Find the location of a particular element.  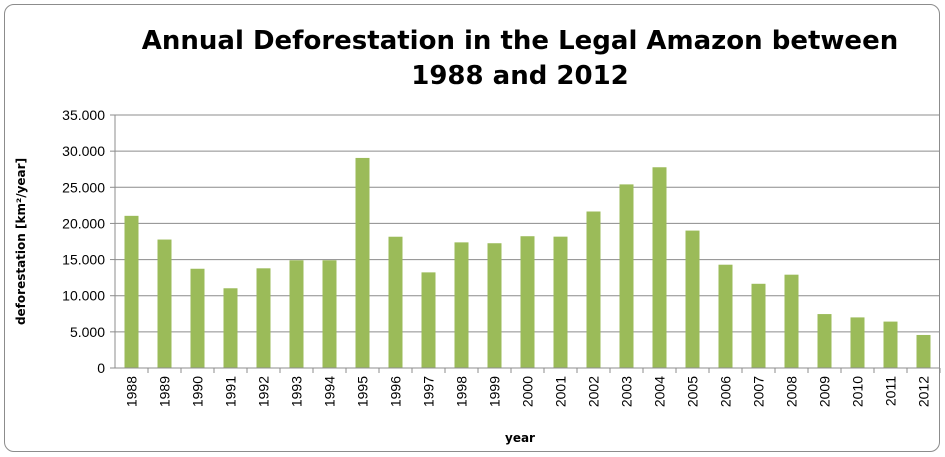

x-tick-label: 2008 is located at coordinates (792, 391).